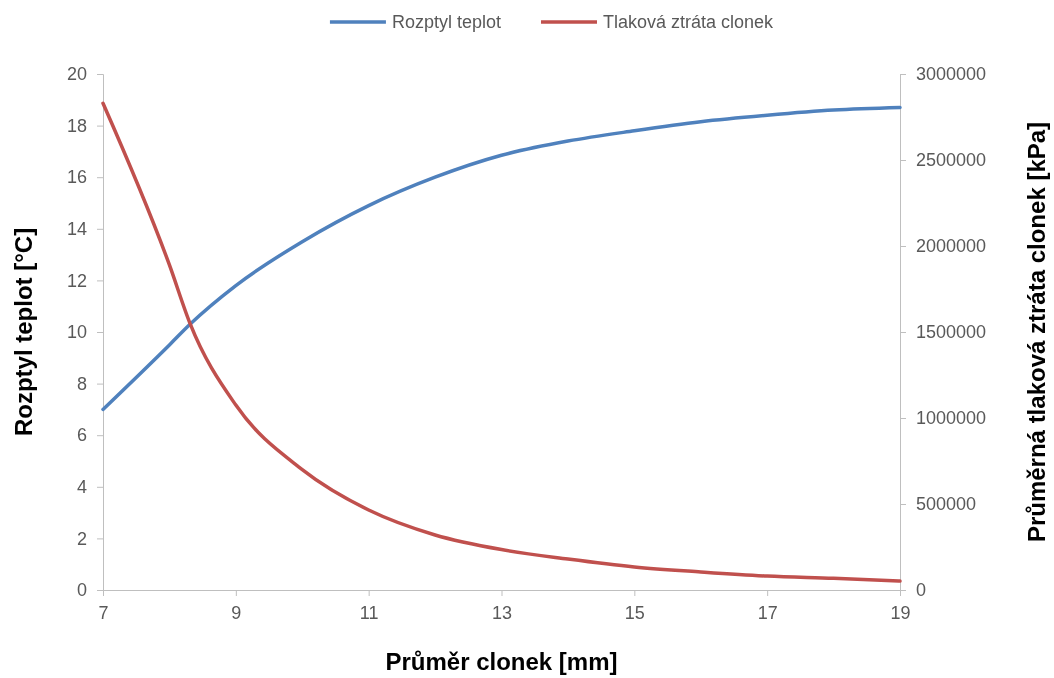 This screenshot has width=1054, height=678. Describe the element at coordinates (81, 487) in the screenshot. I see `y-tick-label: 4` at that location.